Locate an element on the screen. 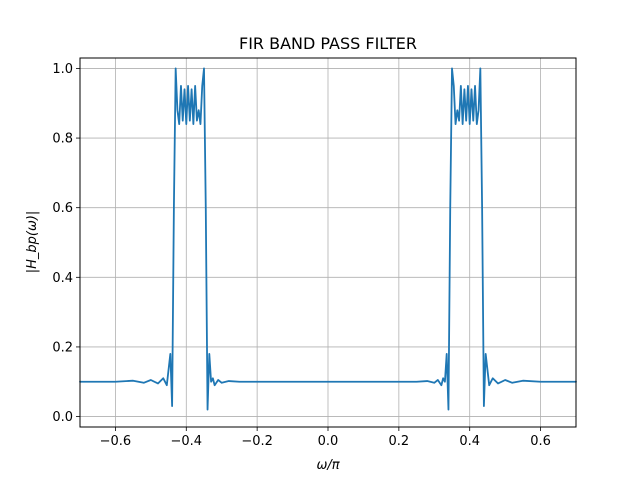 This screenshot has width=640, height=480. chart-title: FIR BAND PASS FILTER is located at coordinates (328, 43).